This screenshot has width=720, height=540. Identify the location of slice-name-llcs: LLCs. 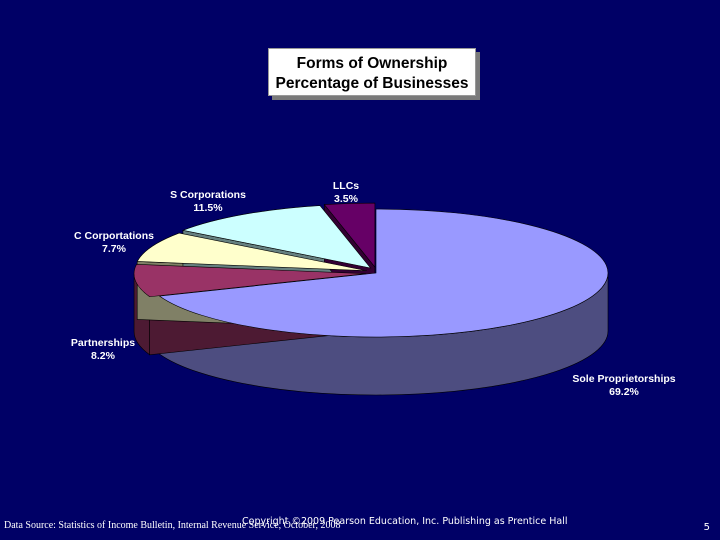
(346, 186).